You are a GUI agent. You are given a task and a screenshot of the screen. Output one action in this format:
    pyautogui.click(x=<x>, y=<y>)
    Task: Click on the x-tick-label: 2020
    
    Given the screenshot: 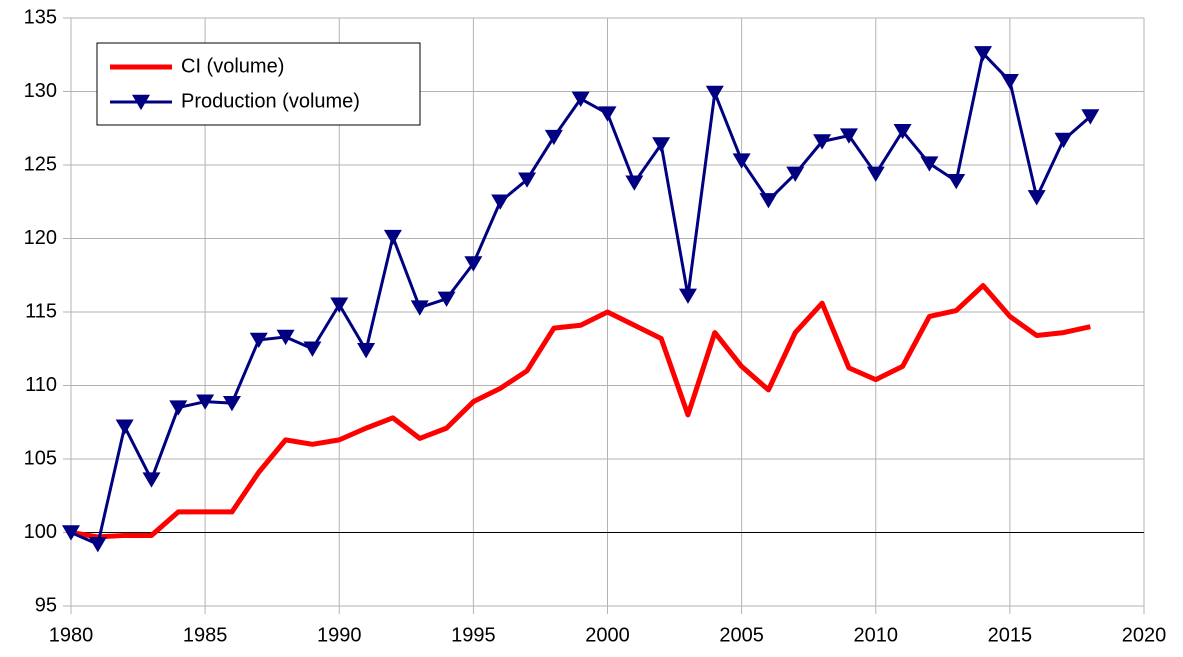 What is the action you would take?
    pyautogui.click(x=1144, y=635)
    